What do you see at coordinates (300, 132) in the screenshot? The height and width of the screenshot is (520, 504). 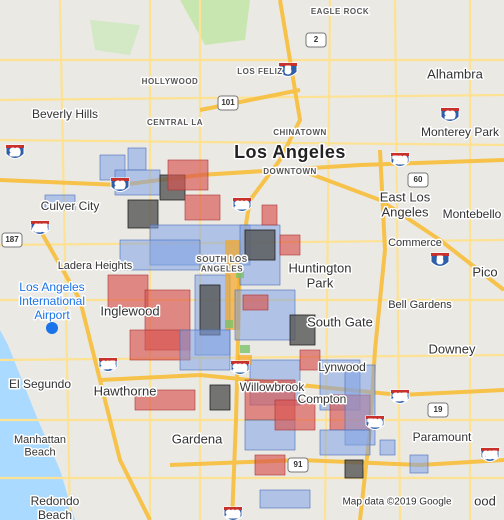 I see `place-label: CHINATOWN` at bounding box center [300, 132].